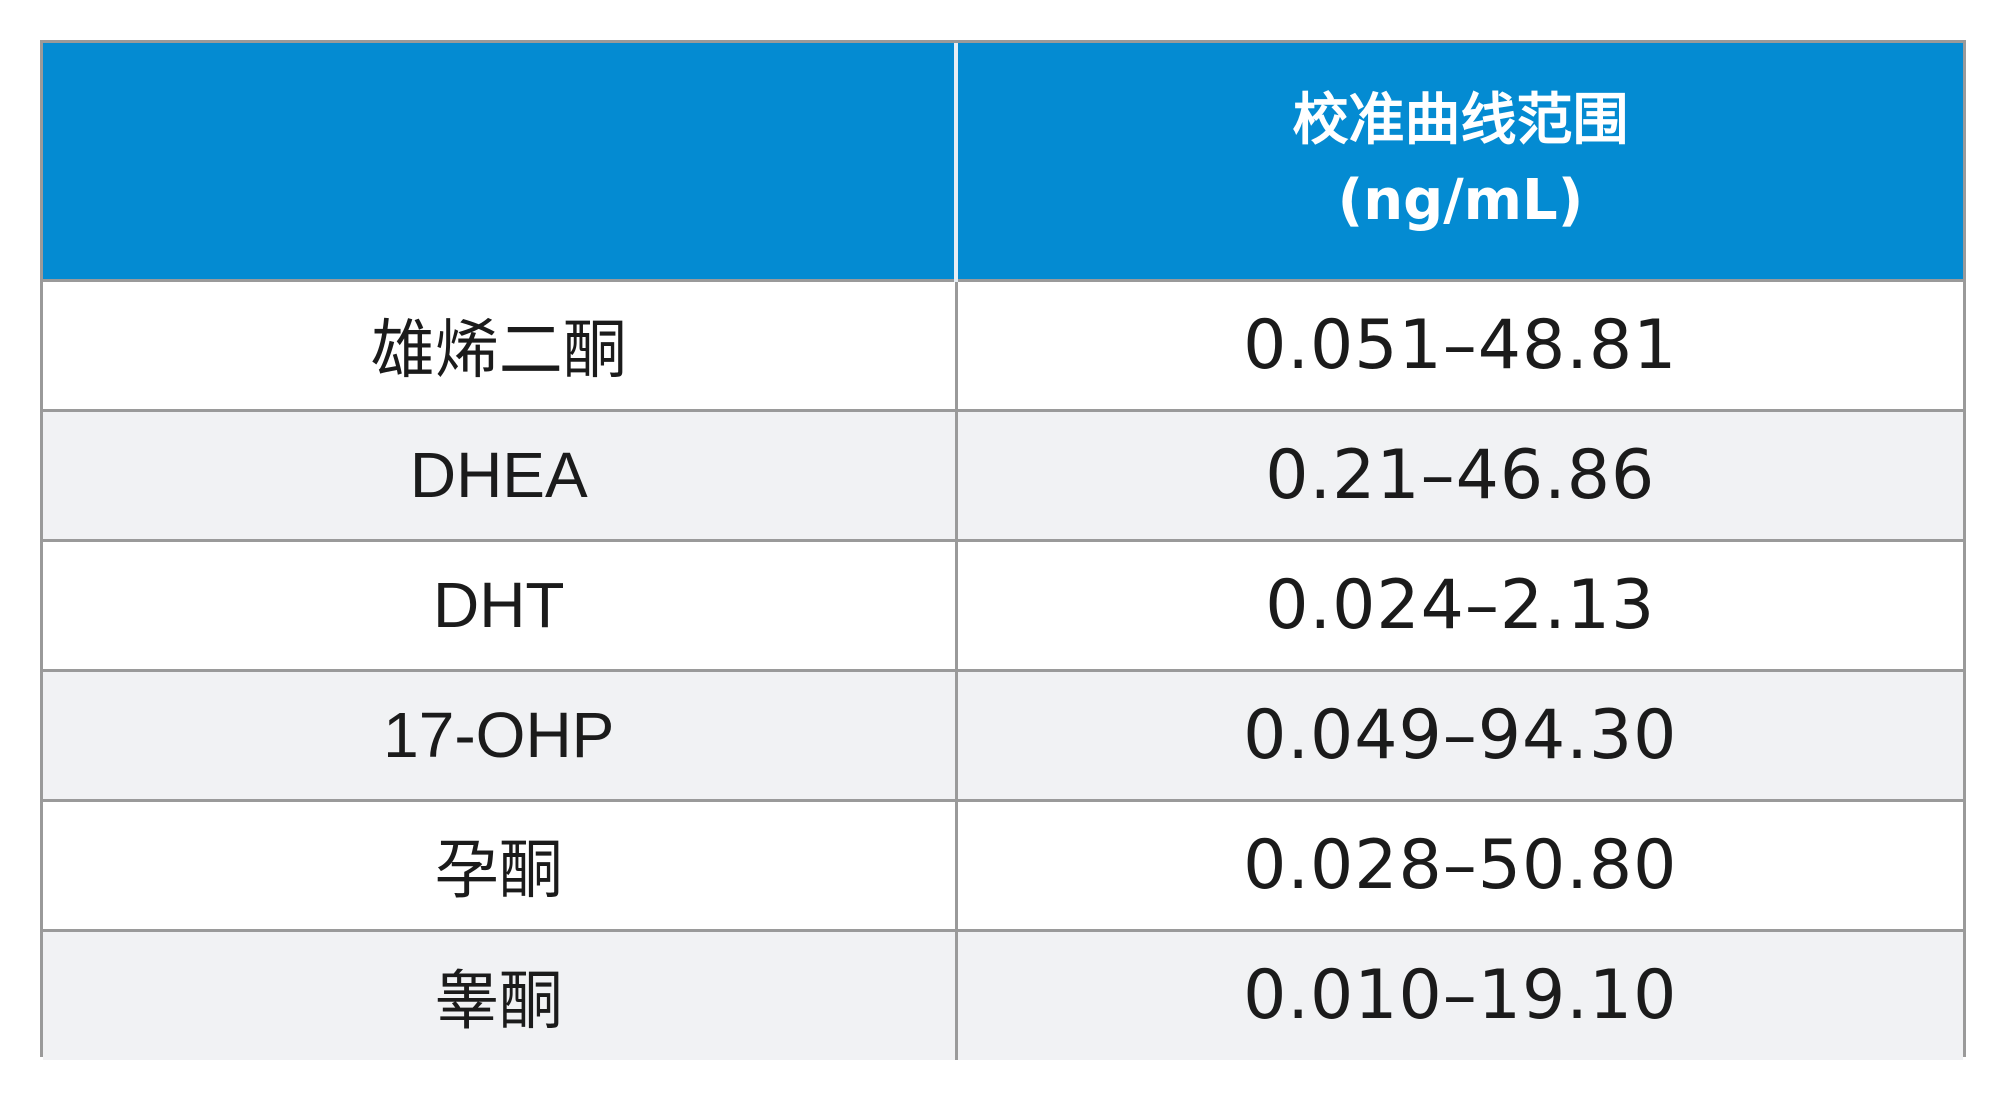 This screenshot has height=1104, width=2000. I want to click on analyte-name-cell: 17-OHP, so click(500, 734).